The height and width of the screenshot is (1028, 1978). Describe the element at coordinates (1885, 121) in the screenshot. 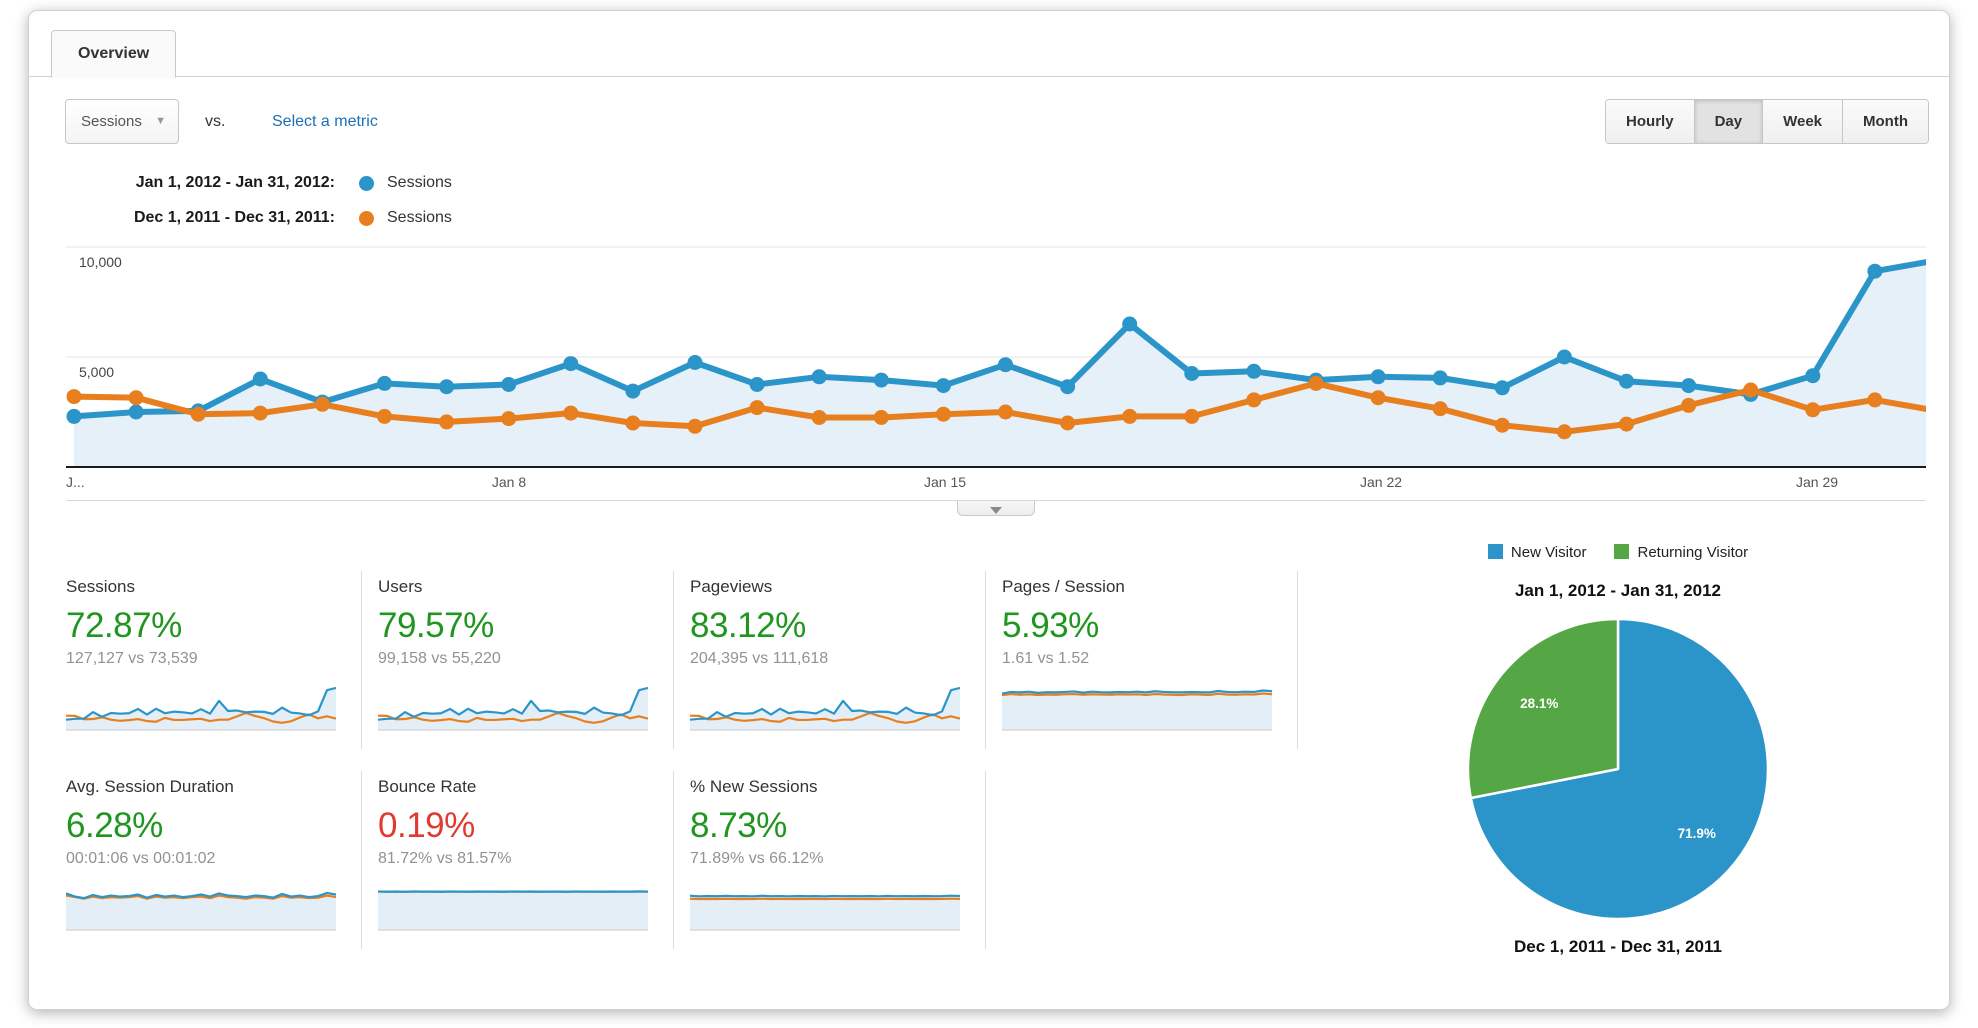

I see `granularity-month-button: Month` at that location.